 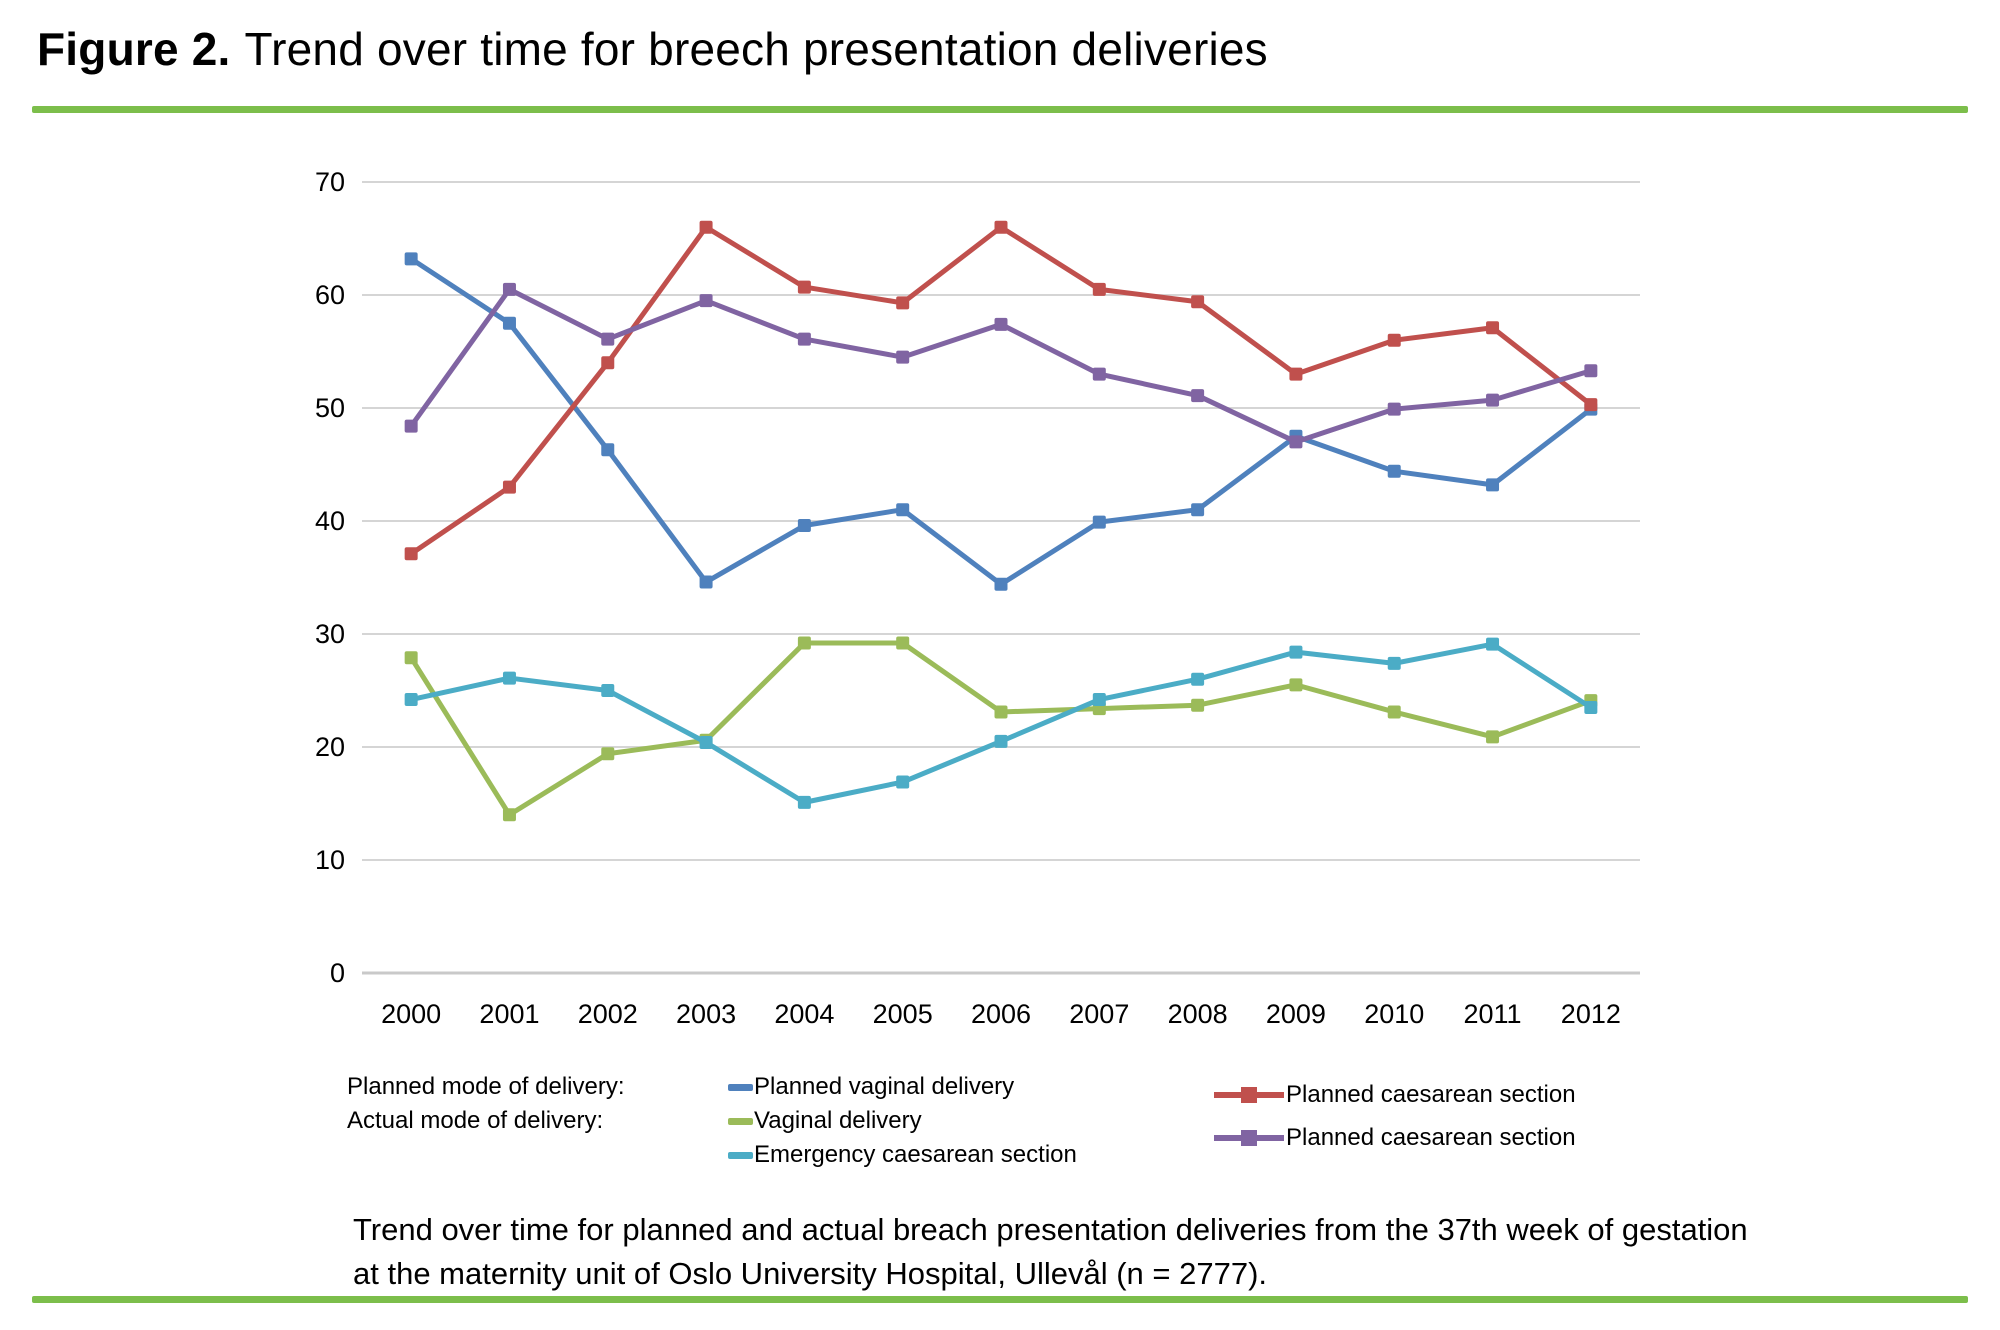 I want to click on x-tick-label: 2004, so click(x=804, y=1014).